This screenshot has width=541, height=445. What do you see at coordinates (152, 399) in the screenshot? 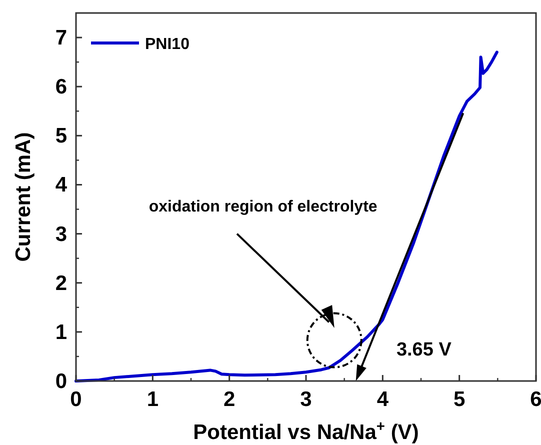
I see `x-tick-label: 1` at bounding box center [152, 399].